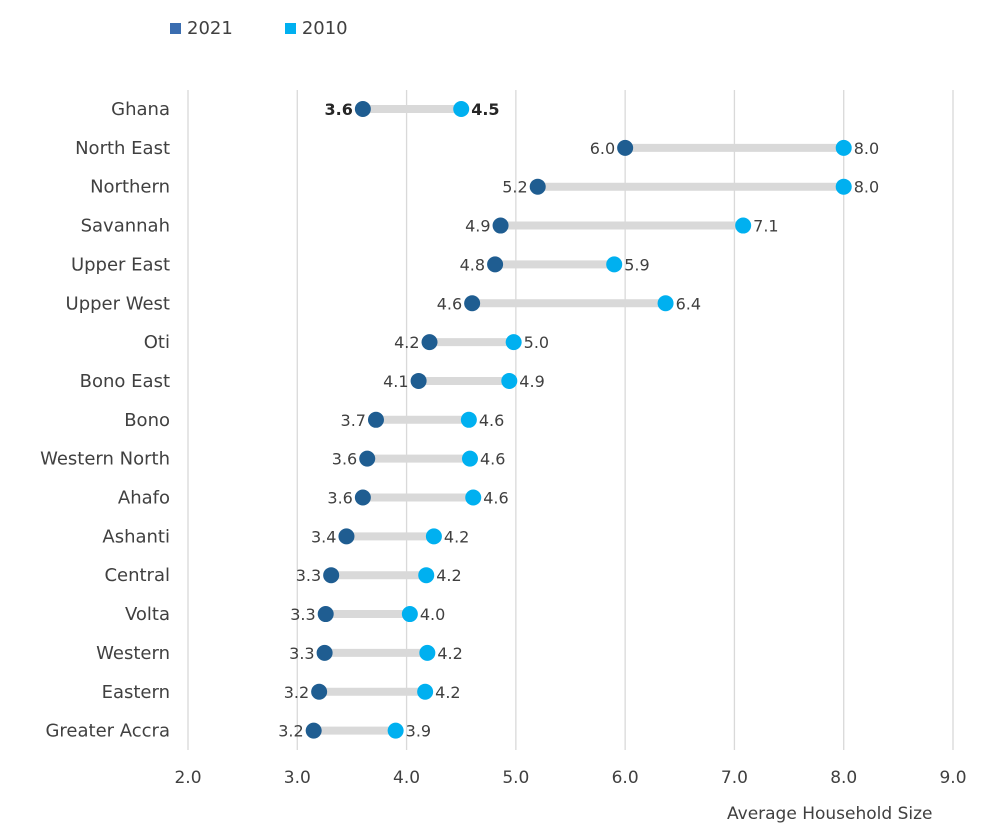 The height and width of the screenshot is (833, 985). What do you see at coordinates (324, 28) in the screenshot?
I see `legend-label-2010: 2010` at bounding box center [324, 28].